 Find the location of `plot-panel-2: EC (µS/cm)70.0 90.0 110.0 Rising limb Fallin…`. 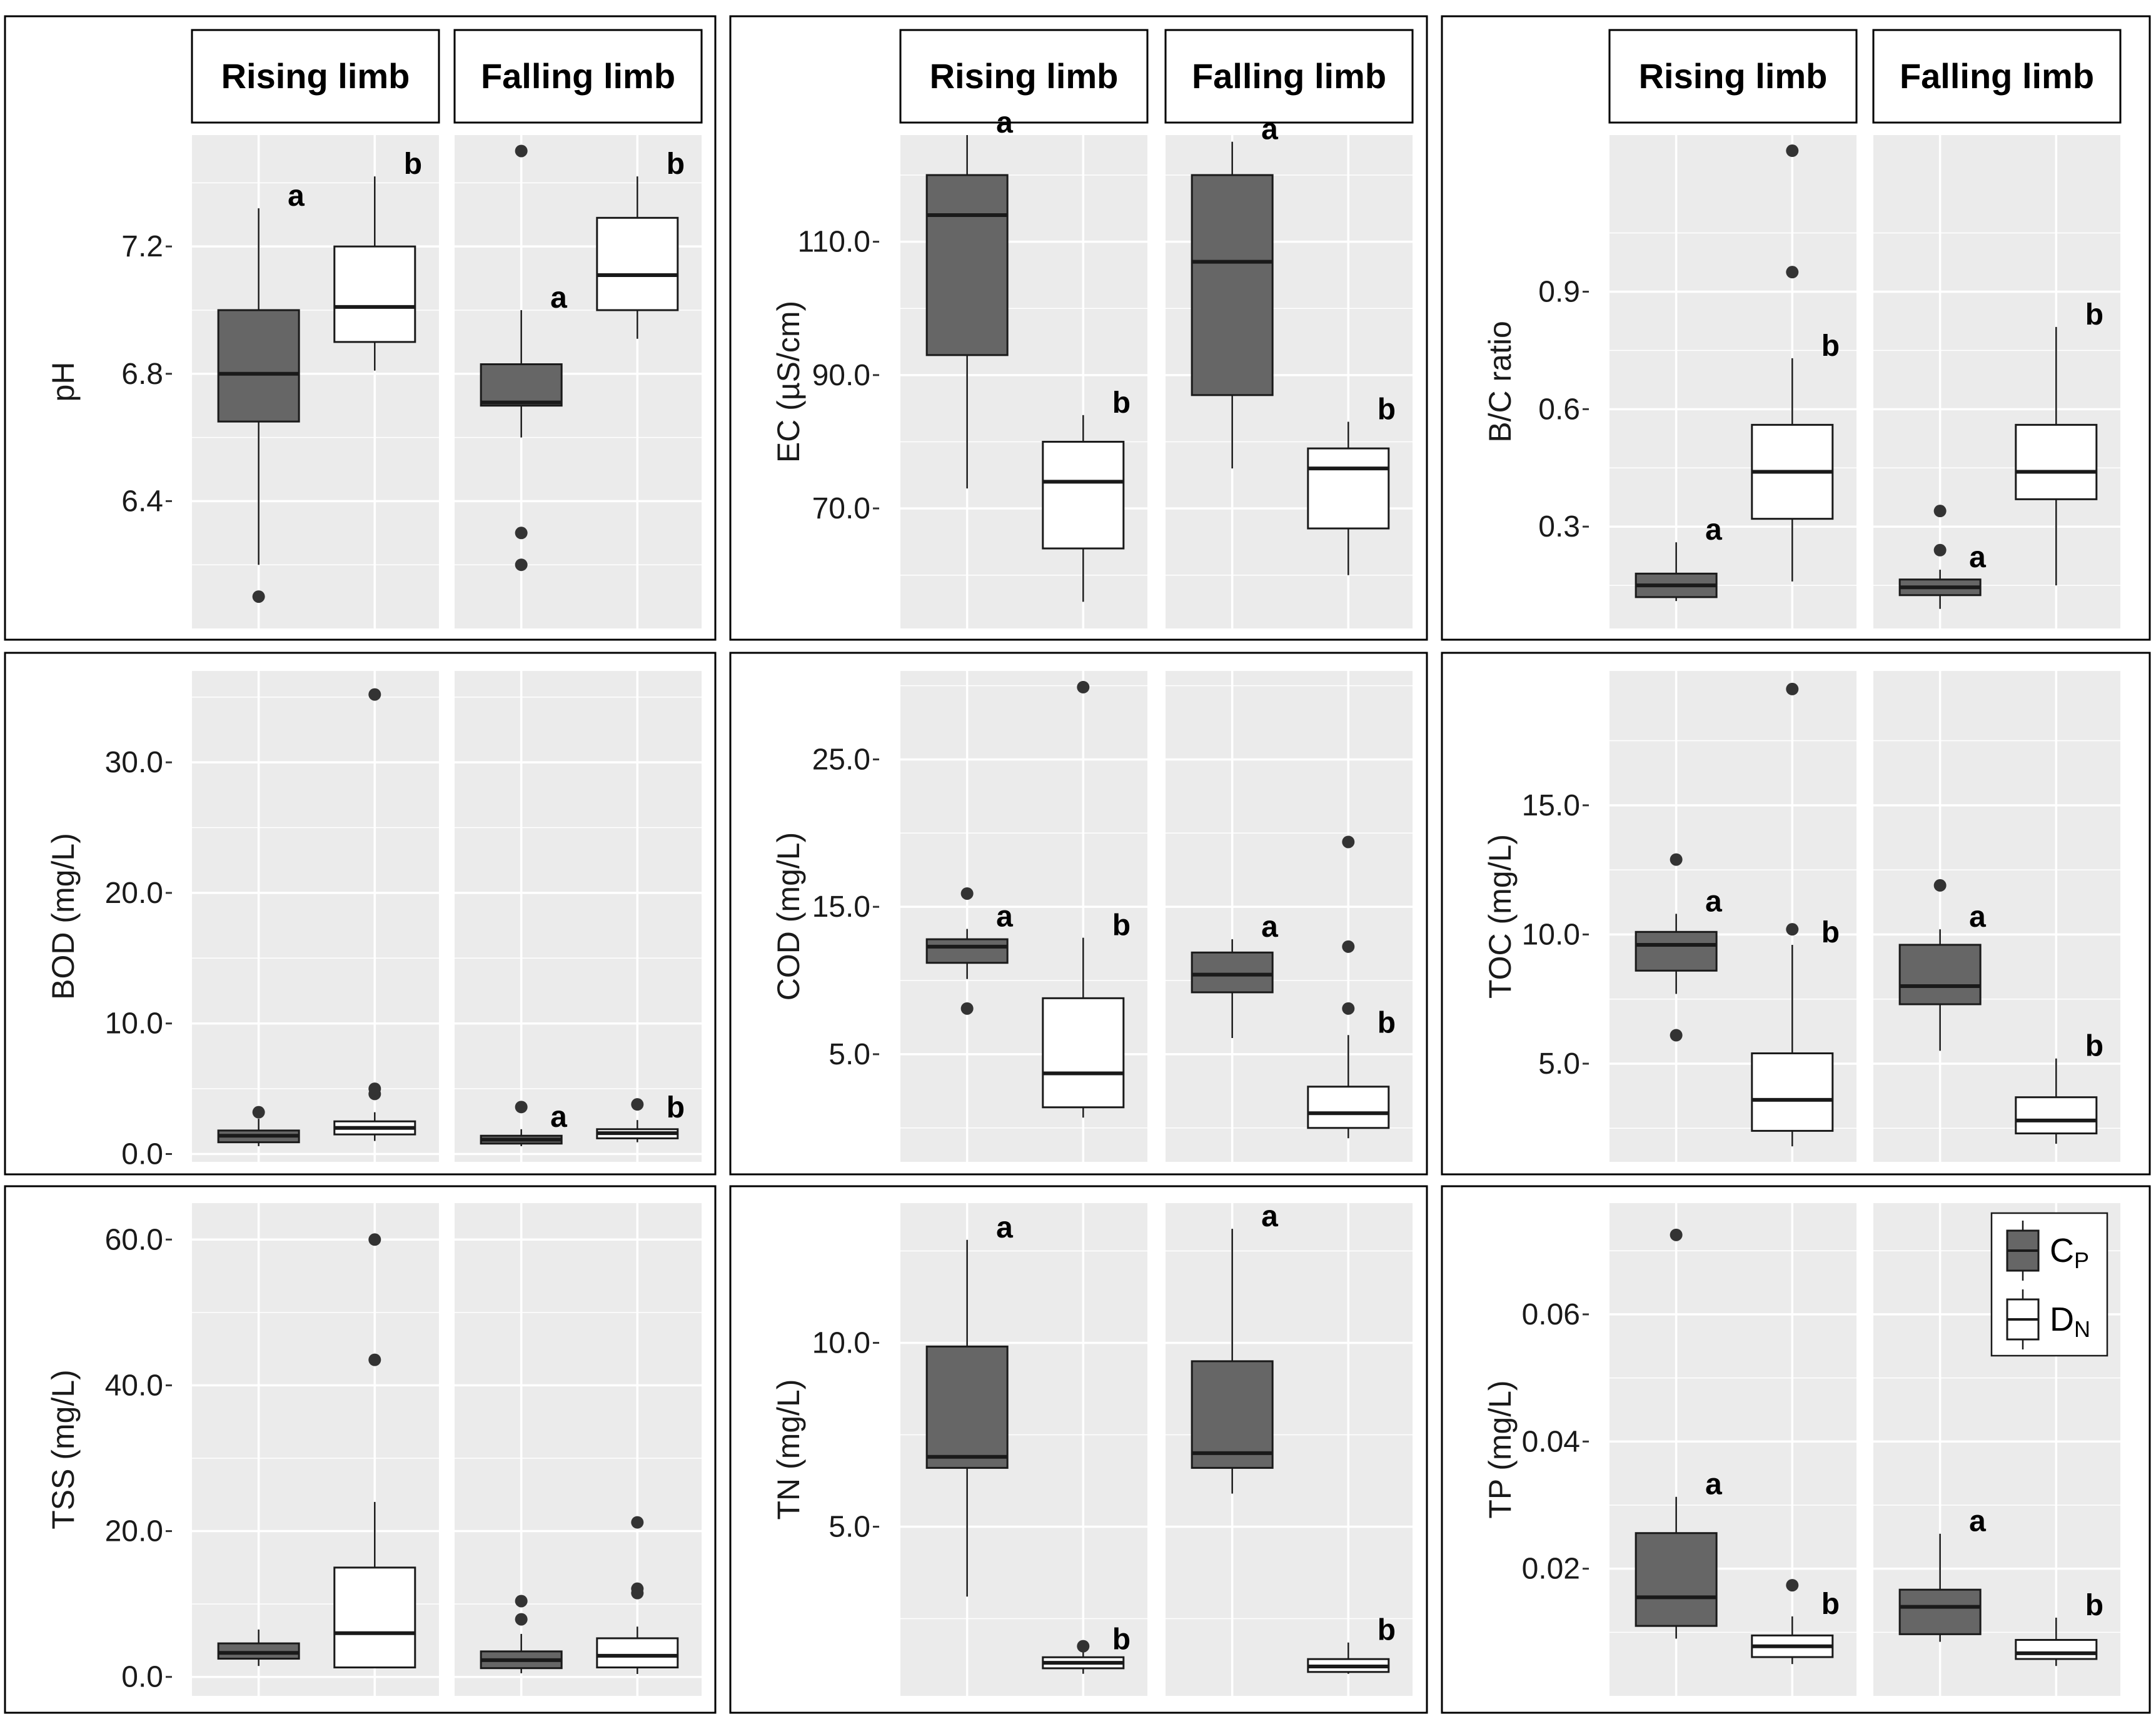

plot-panel-2: EC (µS/cm)70.0 90.0 110.0 Rising limb Fallin… is located at coordinates (1078, 328).